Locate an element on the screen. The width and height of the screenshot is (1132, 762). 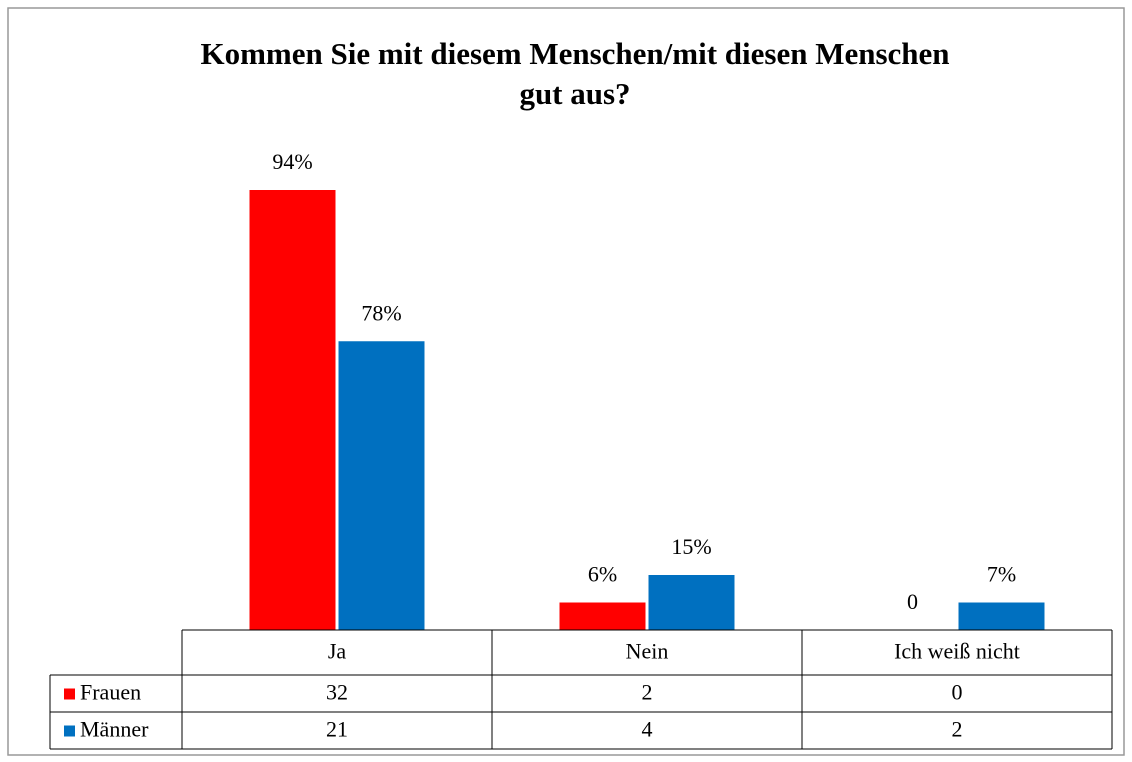
data-label: 6% is located at coordinates (602, 574).